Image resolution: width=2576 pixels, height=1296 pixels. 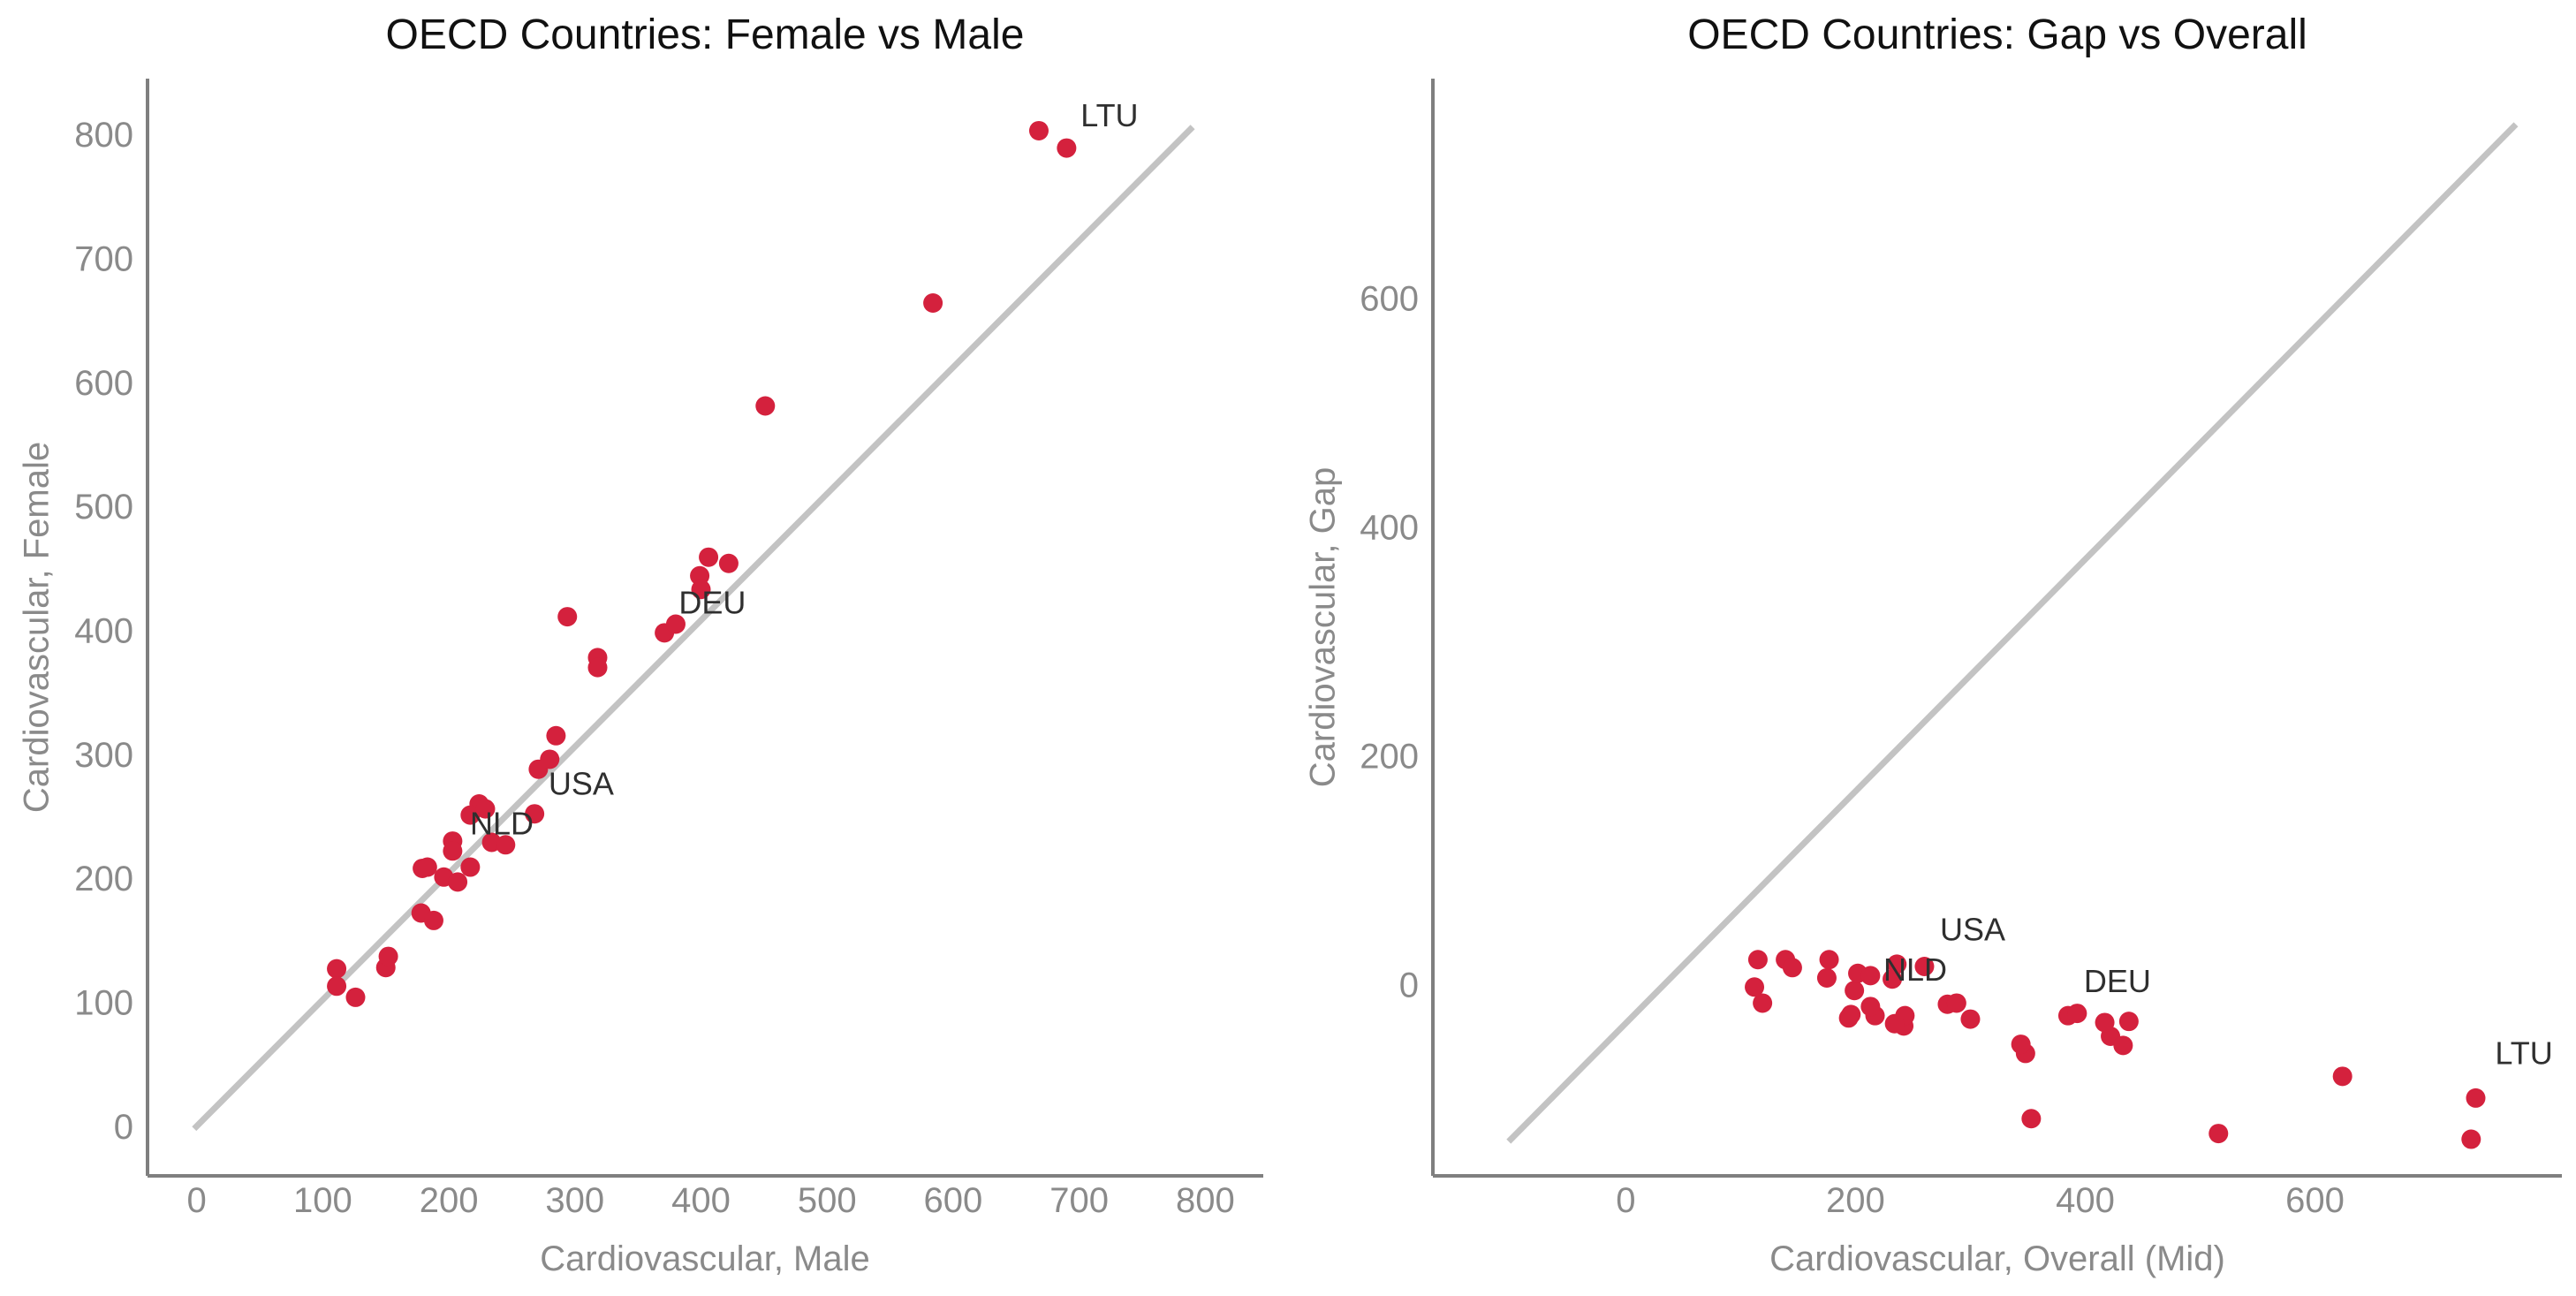 I want to click on y-tick-label: 800, so click(x=103, y=135).